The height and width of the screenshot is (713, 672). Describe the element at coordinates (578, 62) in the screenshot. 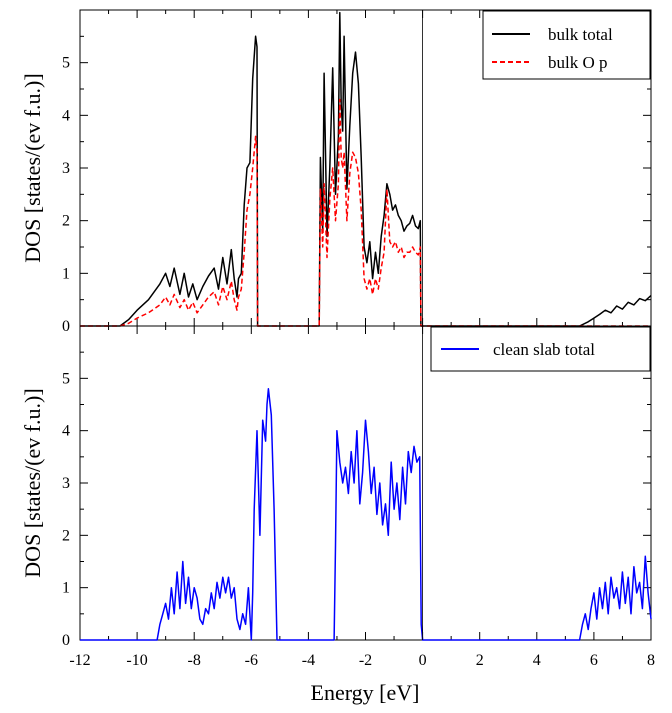

I see `legend-label-bulk-o-p: bulk O p` at that location.